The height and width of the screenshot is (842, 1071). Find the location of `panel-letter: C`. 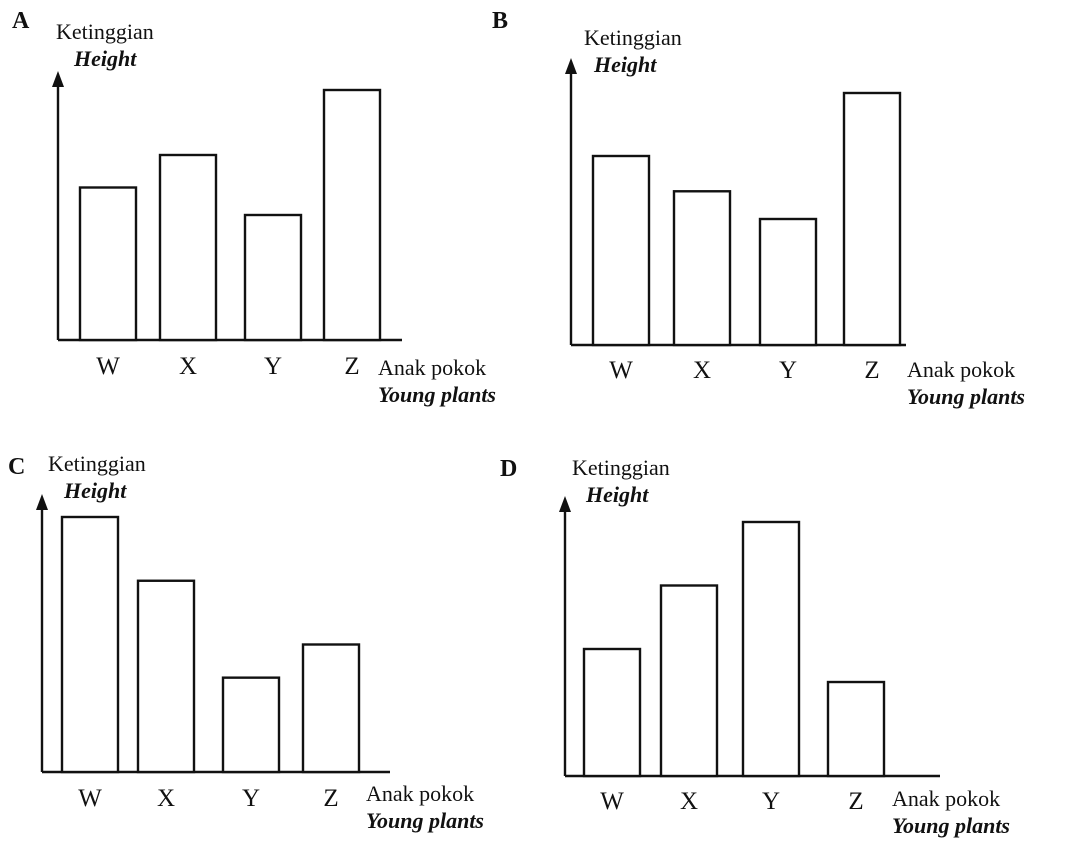

panel-letter: C is located at coordinates (17, 467).